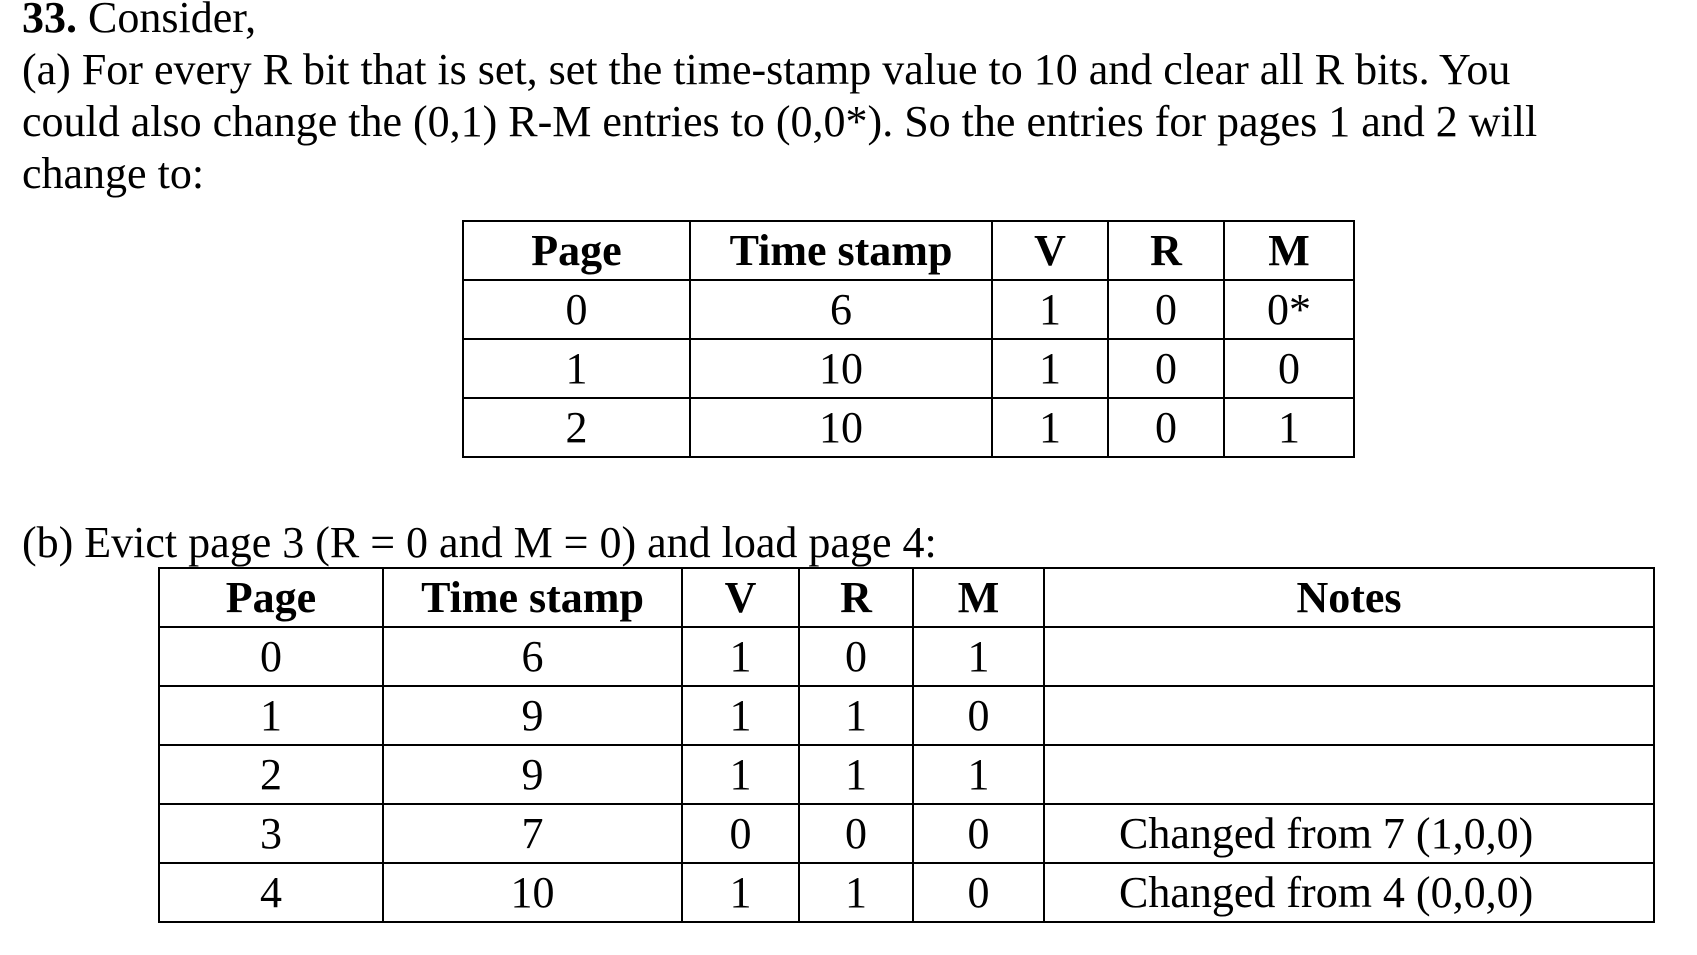 The image size is (1697, 955). I want to click on cell-v: 0, so click(740, 833).